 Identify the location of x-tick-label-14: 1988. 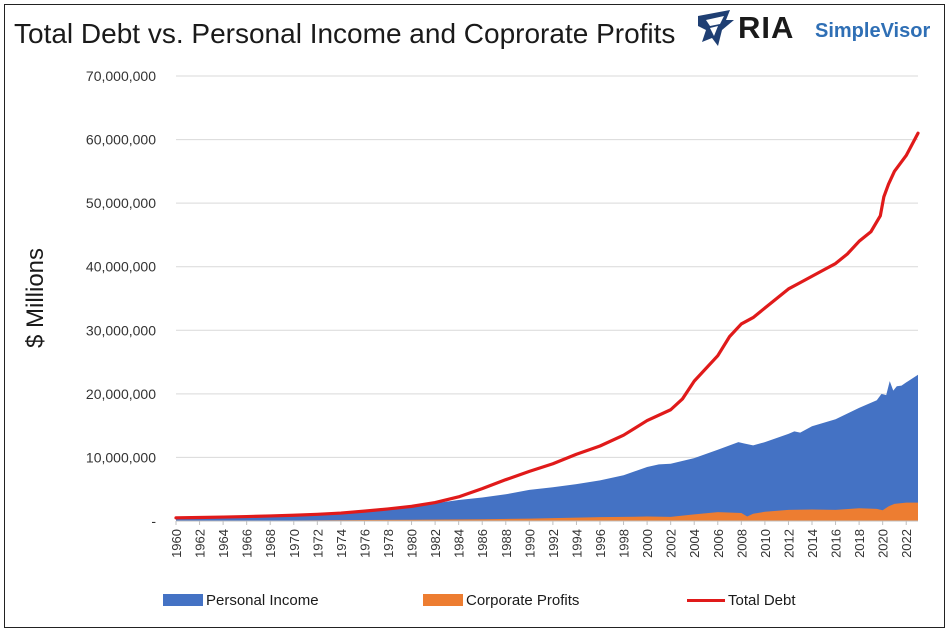
(506, 543).